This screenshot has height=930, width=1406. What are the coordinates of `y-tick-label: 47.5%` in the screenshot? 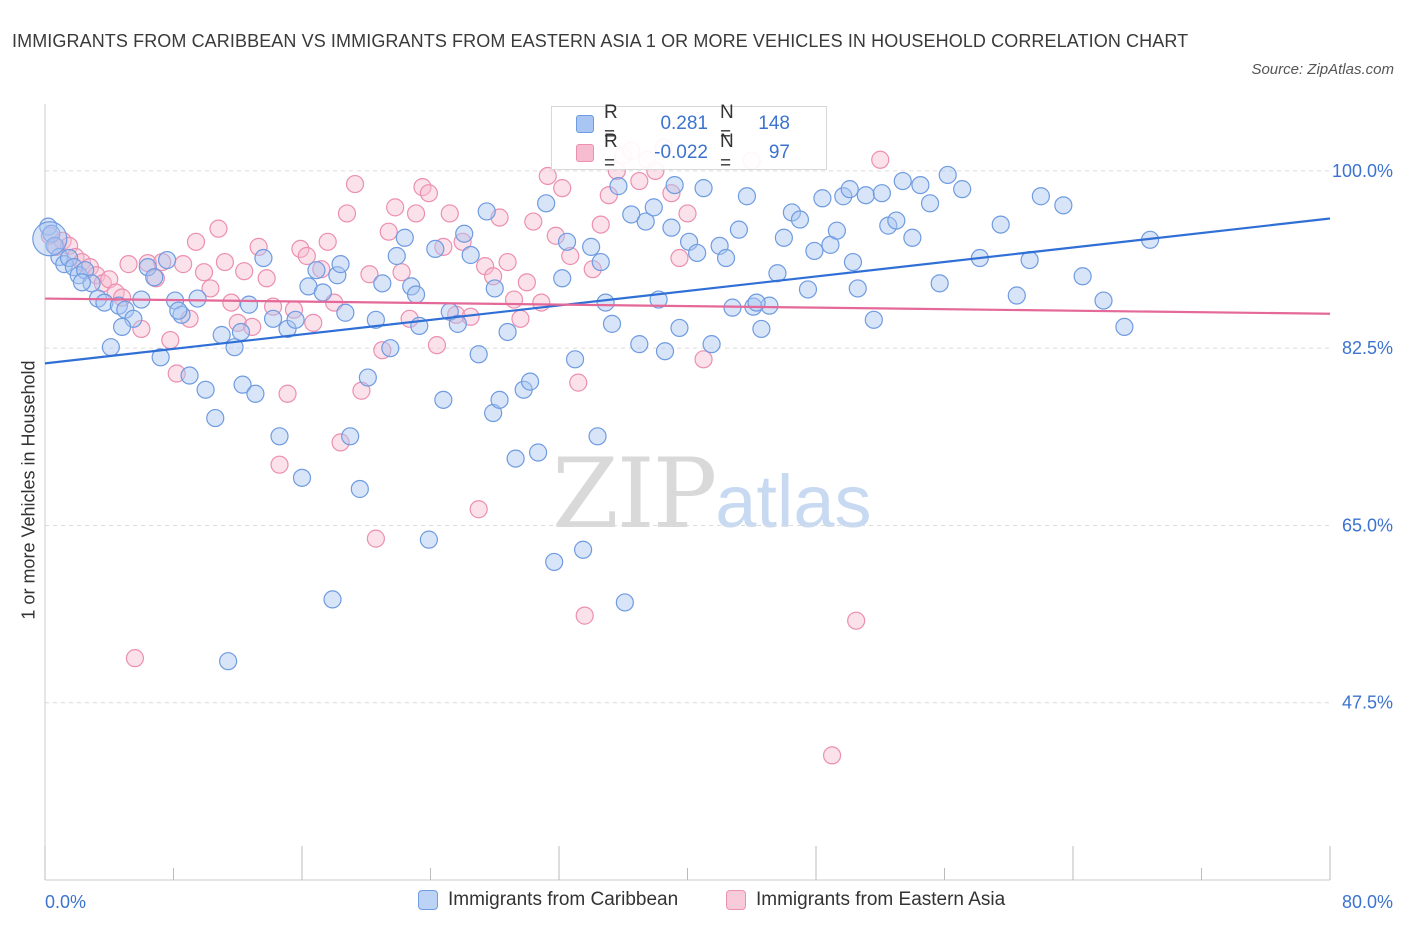 It's located at (1367, 703).